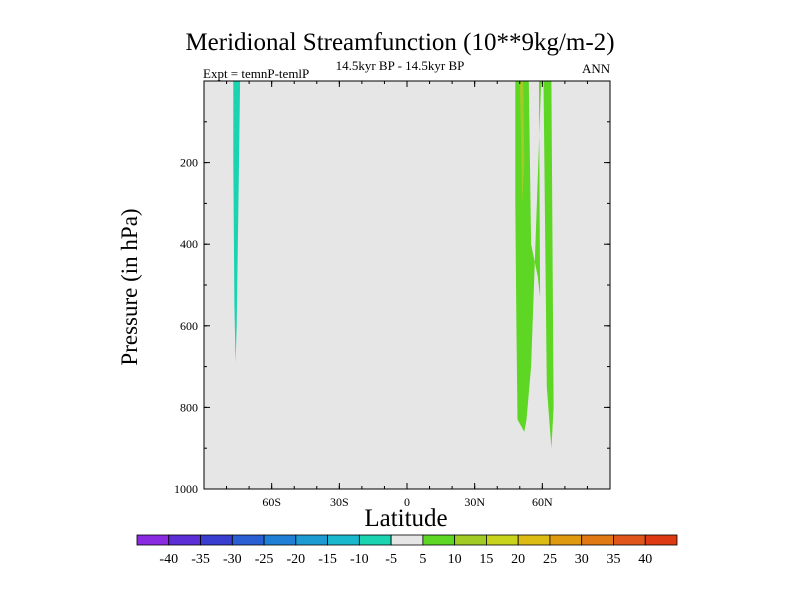 The height and width of the screenshot is (600, 800). I want to click on colorbar-label: -20, so click(295, 559).